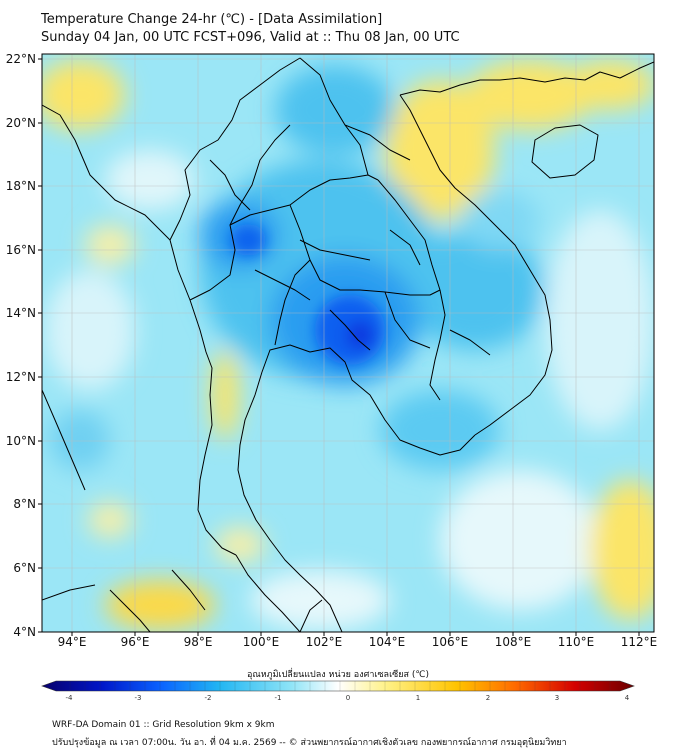 This screenshot has height=756, width=676. What do you see at coordinates (21, 123) in the screenshot?
I see `lat-tick-label: 20°N` at bounding box center [21, 123].